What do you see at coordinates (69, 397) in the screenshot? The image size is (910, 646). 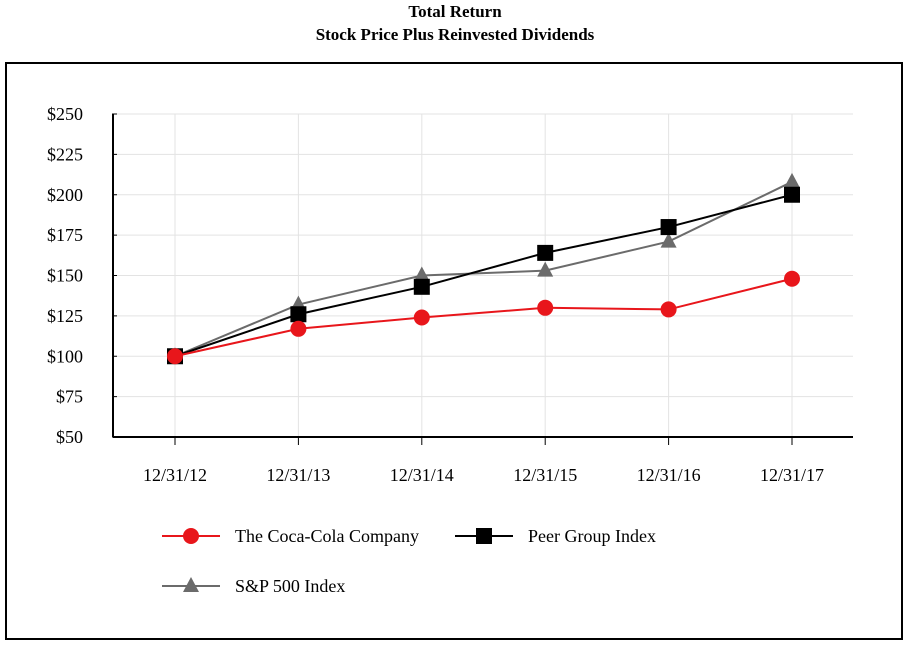 I see `y-tick-label: $75` at bounding box center [69, 397].